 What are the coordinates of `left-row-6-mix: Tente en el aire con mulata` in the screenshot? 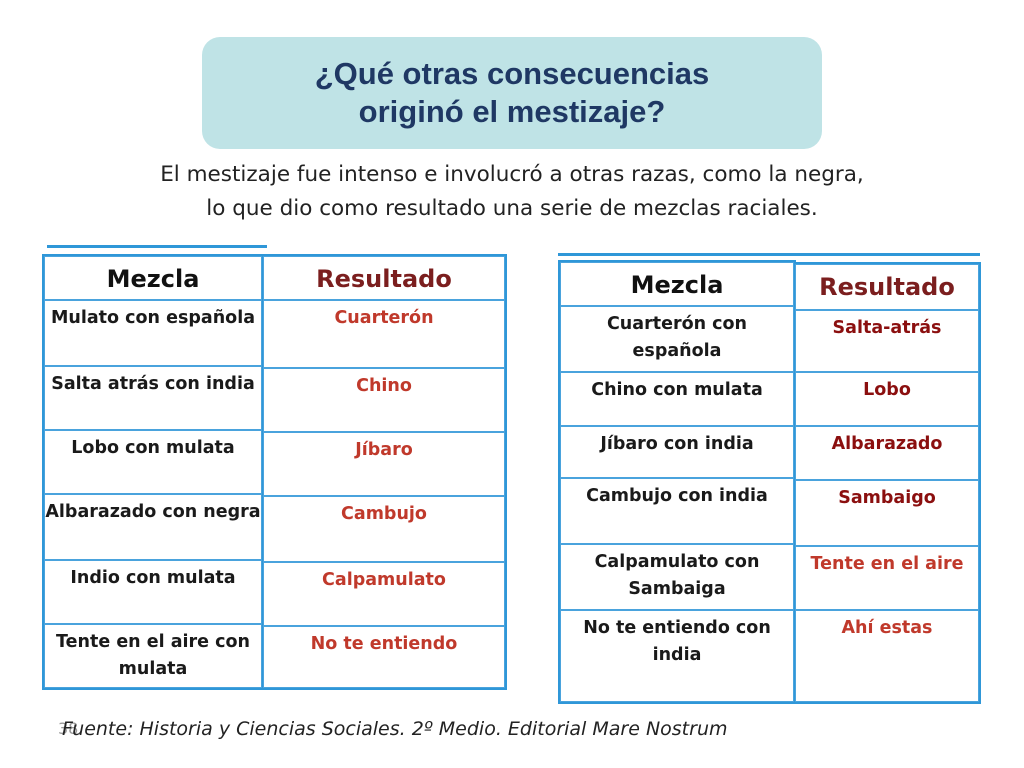 It's located at (153, 656).